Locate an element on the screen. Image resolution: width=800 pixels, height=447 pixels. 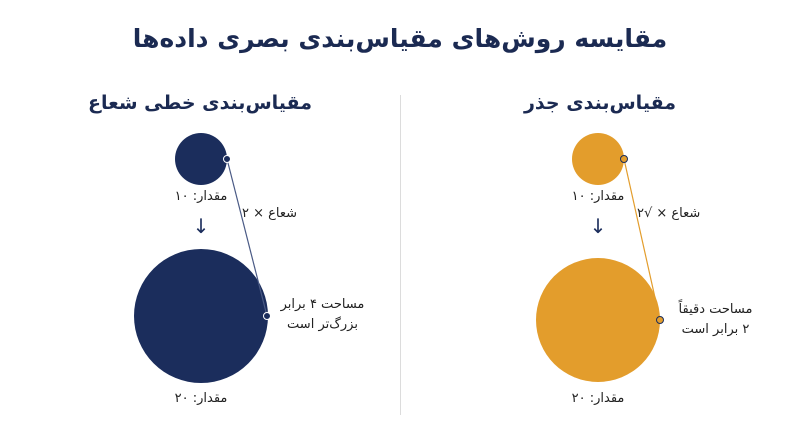
small-value-label-linear: مقدار: ۱۰ is located at coordinates (201, 196).